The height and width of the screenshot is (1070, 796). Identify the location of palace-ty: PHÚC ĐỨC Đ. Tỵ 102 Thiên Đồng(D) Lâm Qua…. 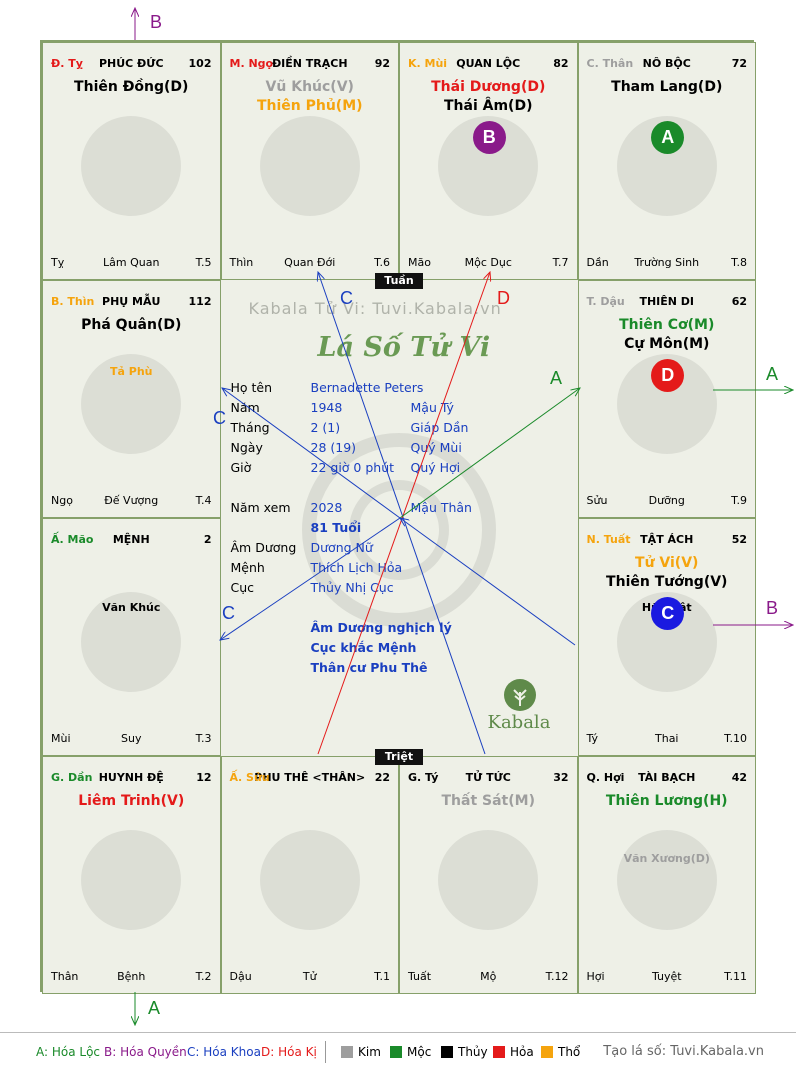
(131, 161).